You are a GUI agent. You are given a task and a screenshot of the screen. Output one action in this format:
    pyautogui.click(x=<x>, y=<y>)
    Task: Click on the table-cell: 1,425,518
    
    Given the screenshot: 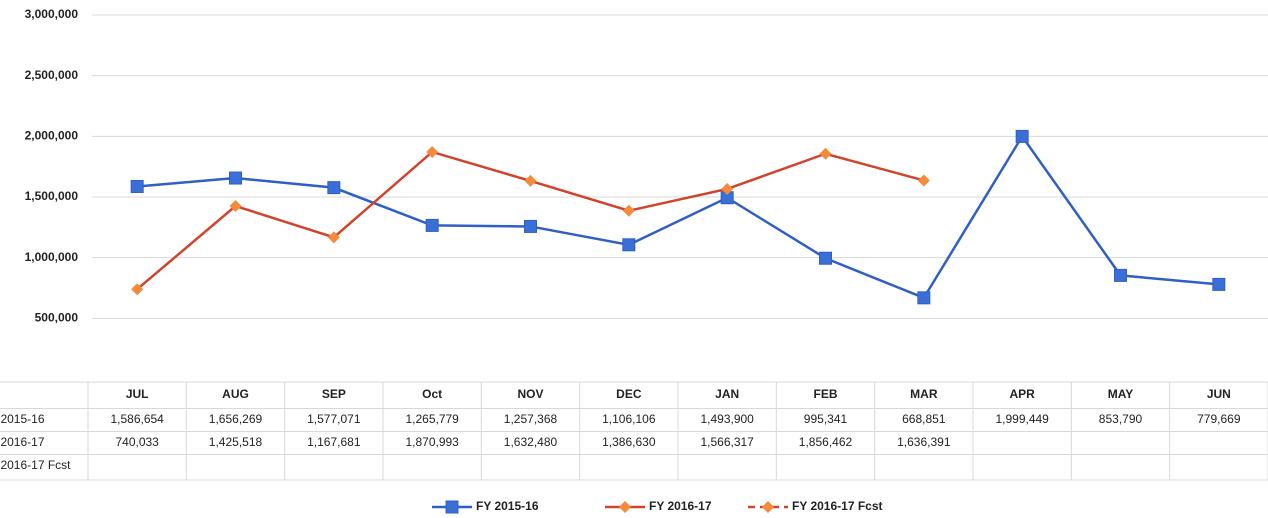 What is the action you would take?
    pyautogui.click(x=236, y=442)
    